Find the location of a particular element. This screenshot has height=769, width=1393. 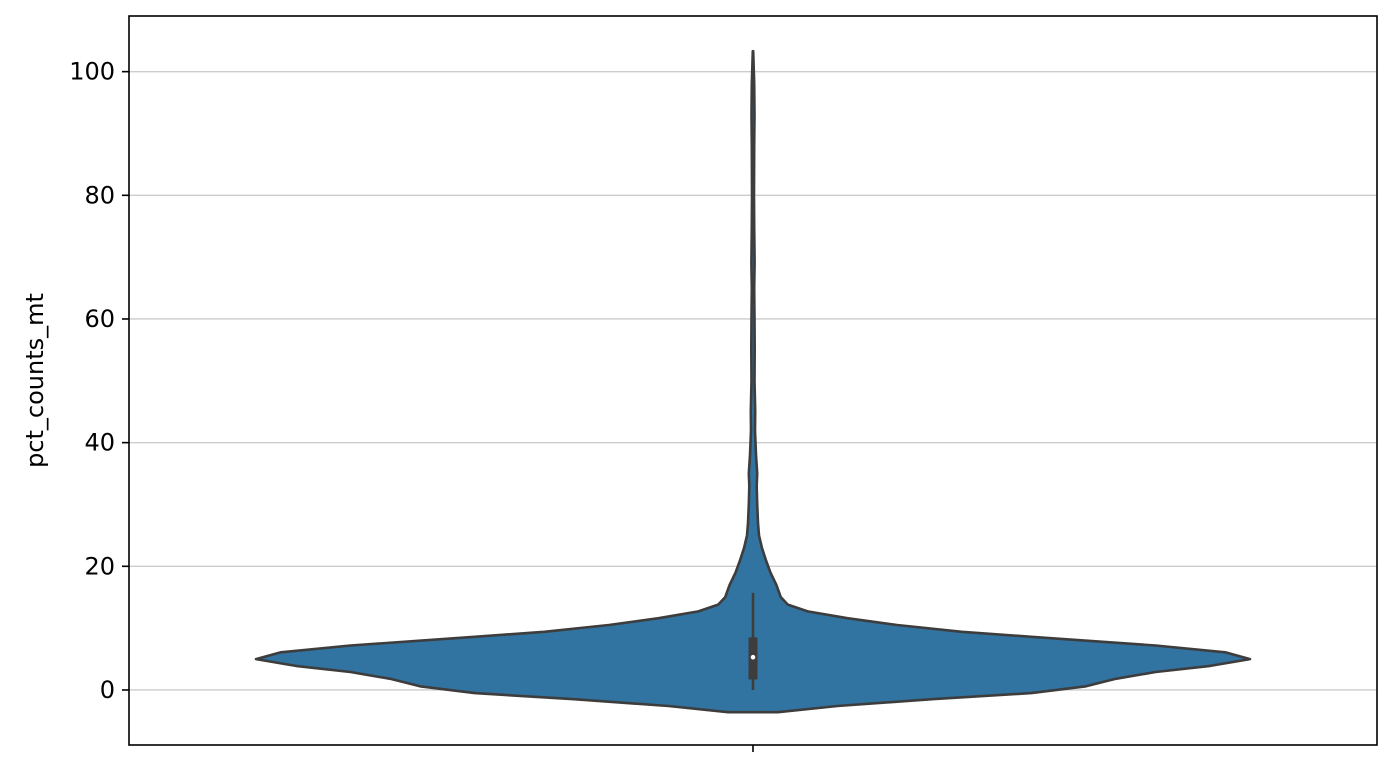

y-axis-label: pct_counts_mt is located at coordinates (35, 380).